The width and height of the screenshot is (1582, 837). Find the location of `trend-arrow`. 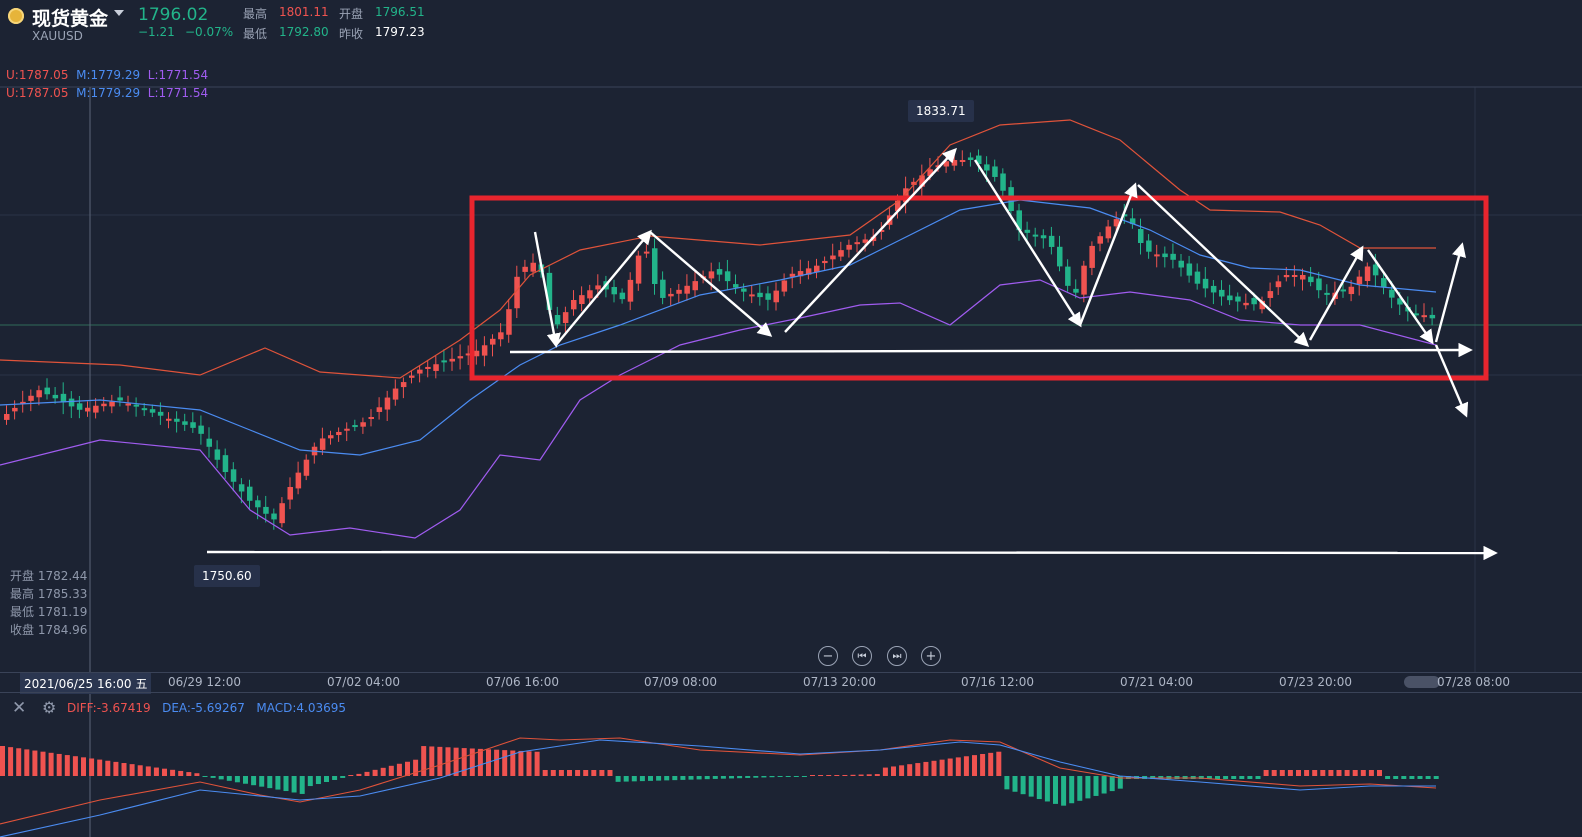

trend-arrow is located at coordinates (1450, 292).